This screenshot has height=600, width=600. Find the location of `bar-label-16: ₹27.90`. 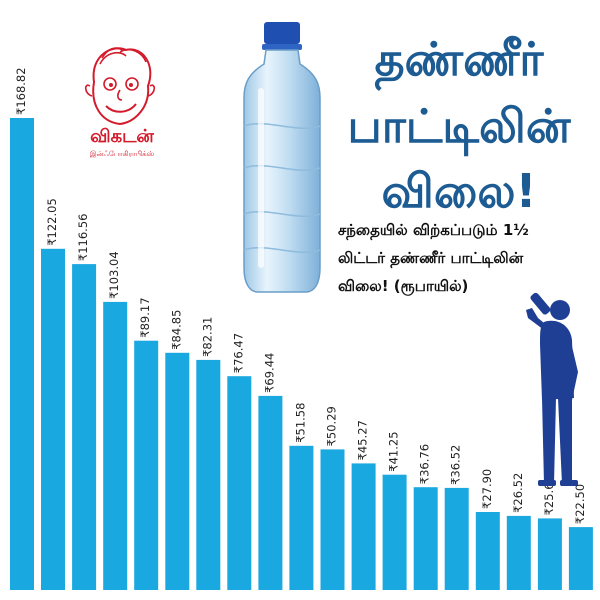

bar-label-16: ₹27.90 is located at coordinates (487, 489).